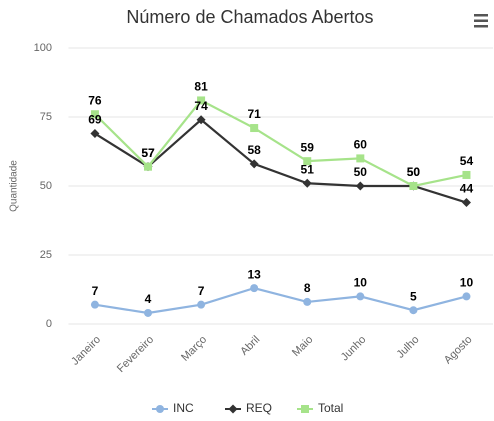 This screenshot has width=494, height=421. Describe the element at coordinates (407, 347) in the screenshot. I see `x-tick-label: Julho` at that location.